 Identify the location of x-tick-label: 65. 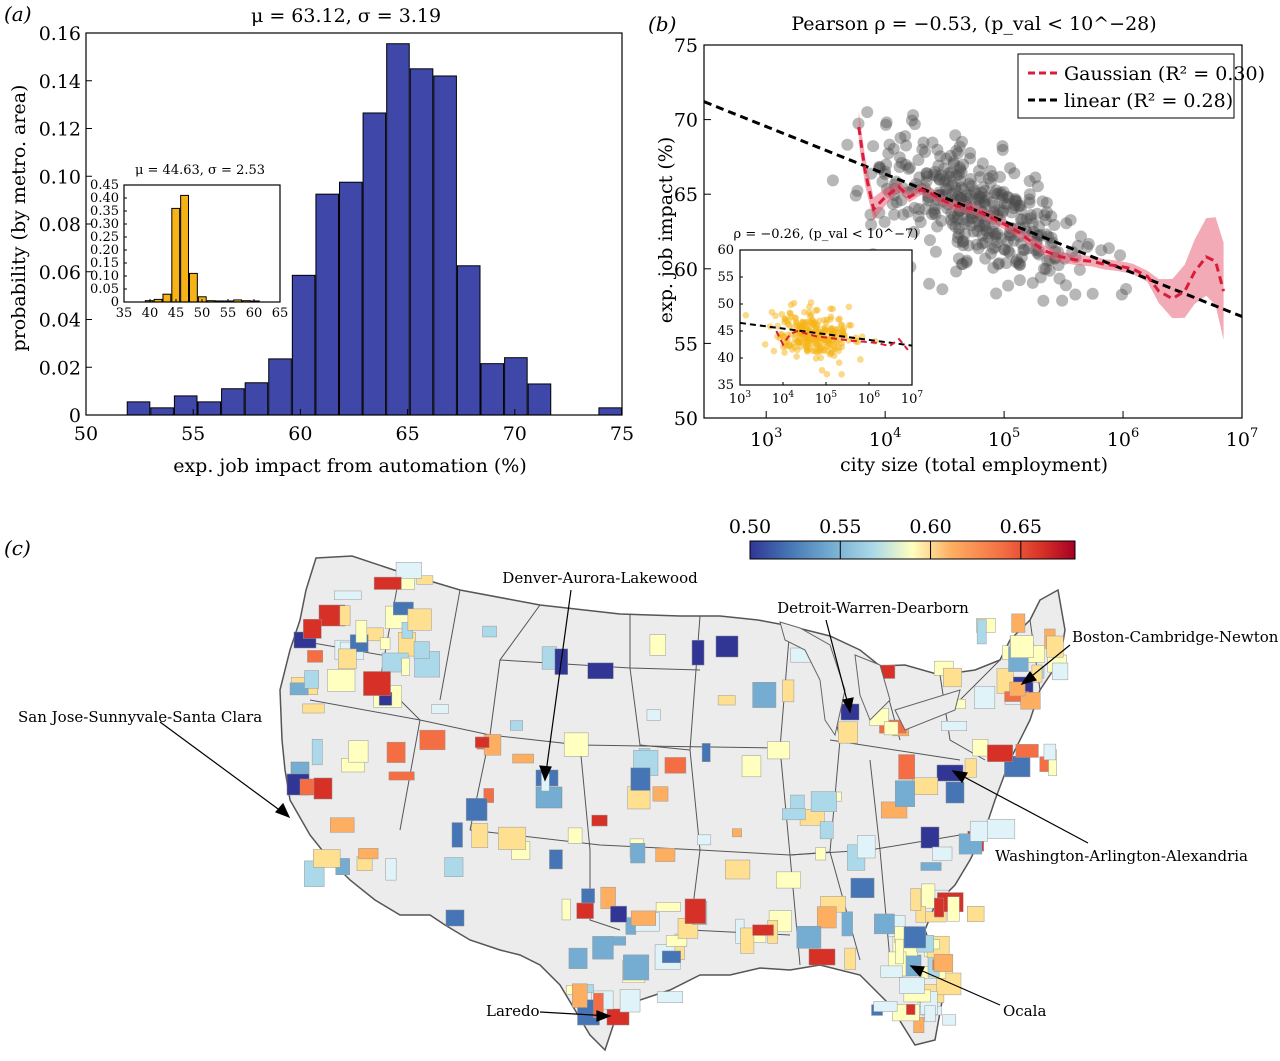
(408, 434).